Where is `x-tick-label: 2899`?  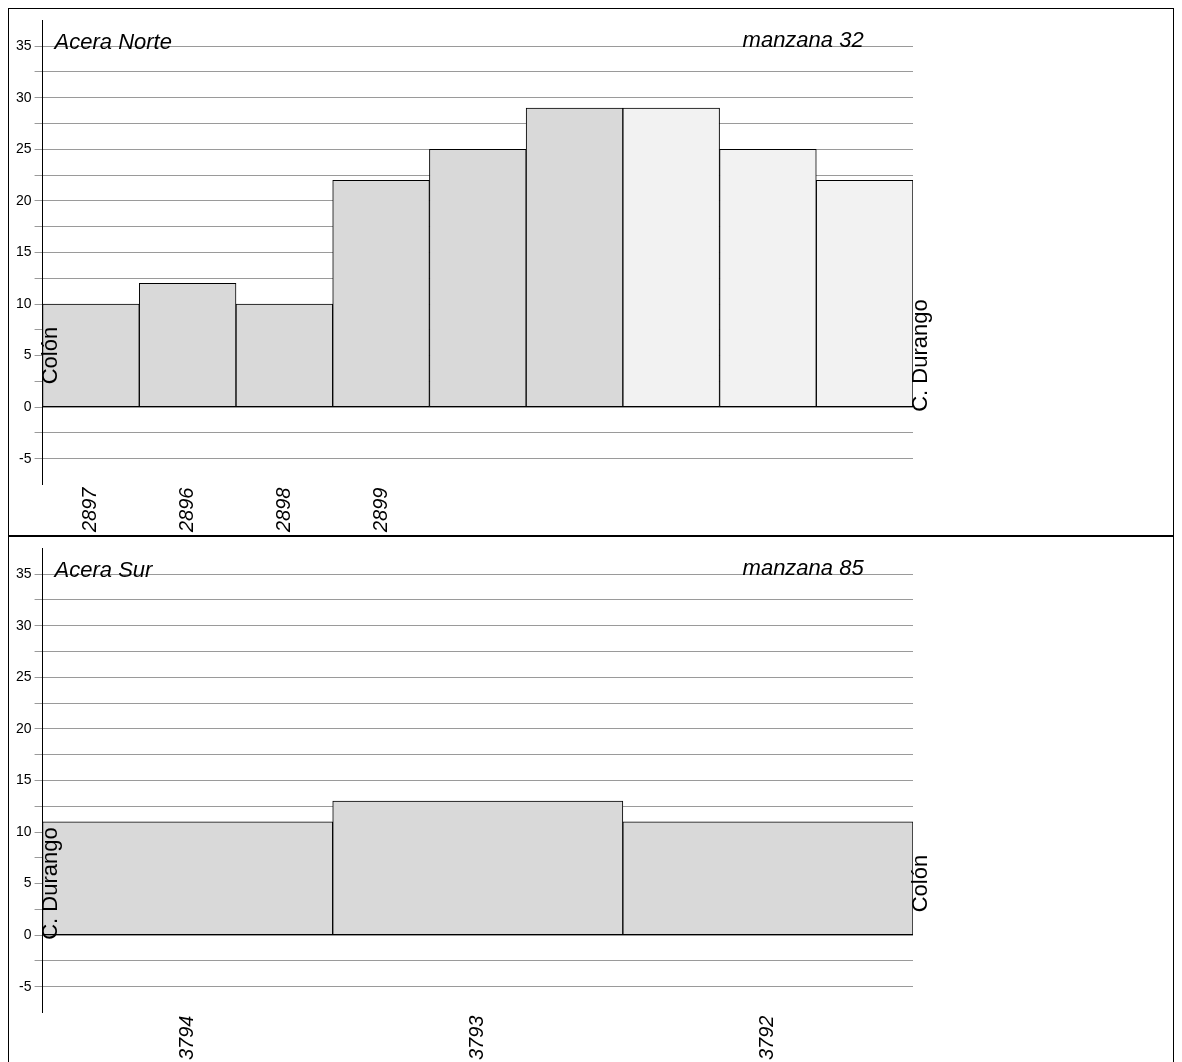
x-tick-label: 2899 is located at coordinates (379, 510).